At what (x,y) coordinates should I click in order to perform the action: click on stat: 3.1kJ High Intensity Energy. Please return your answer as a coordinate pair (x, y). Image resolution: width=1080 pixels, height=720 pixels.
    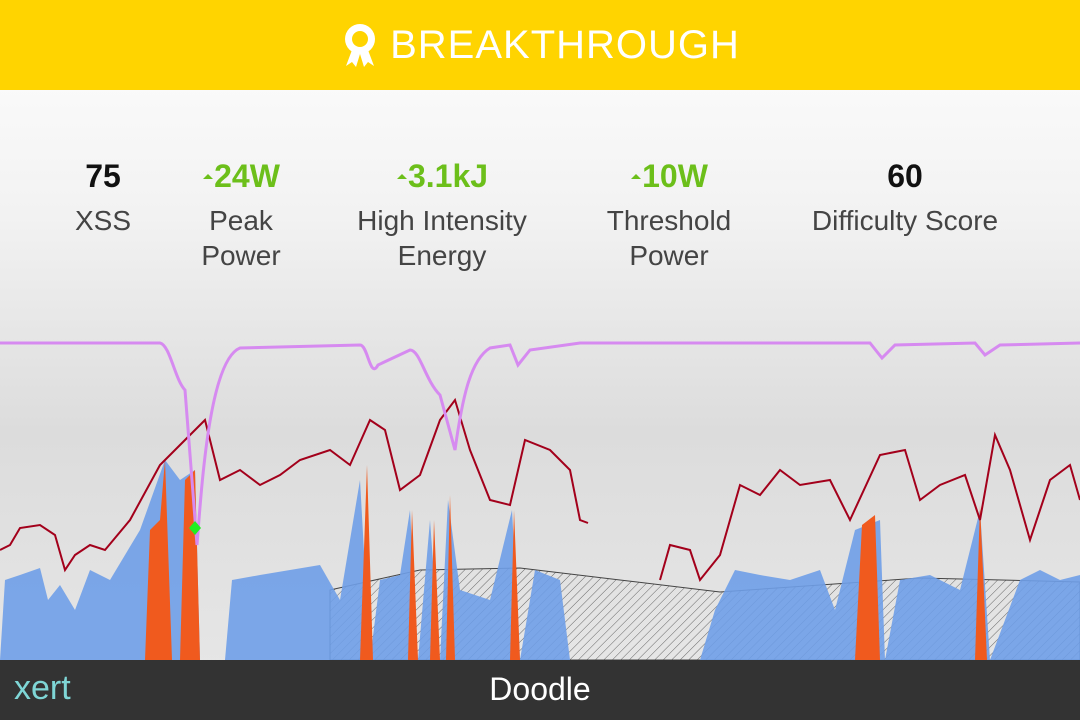
    Looking at the image, I should click on (442, 214).